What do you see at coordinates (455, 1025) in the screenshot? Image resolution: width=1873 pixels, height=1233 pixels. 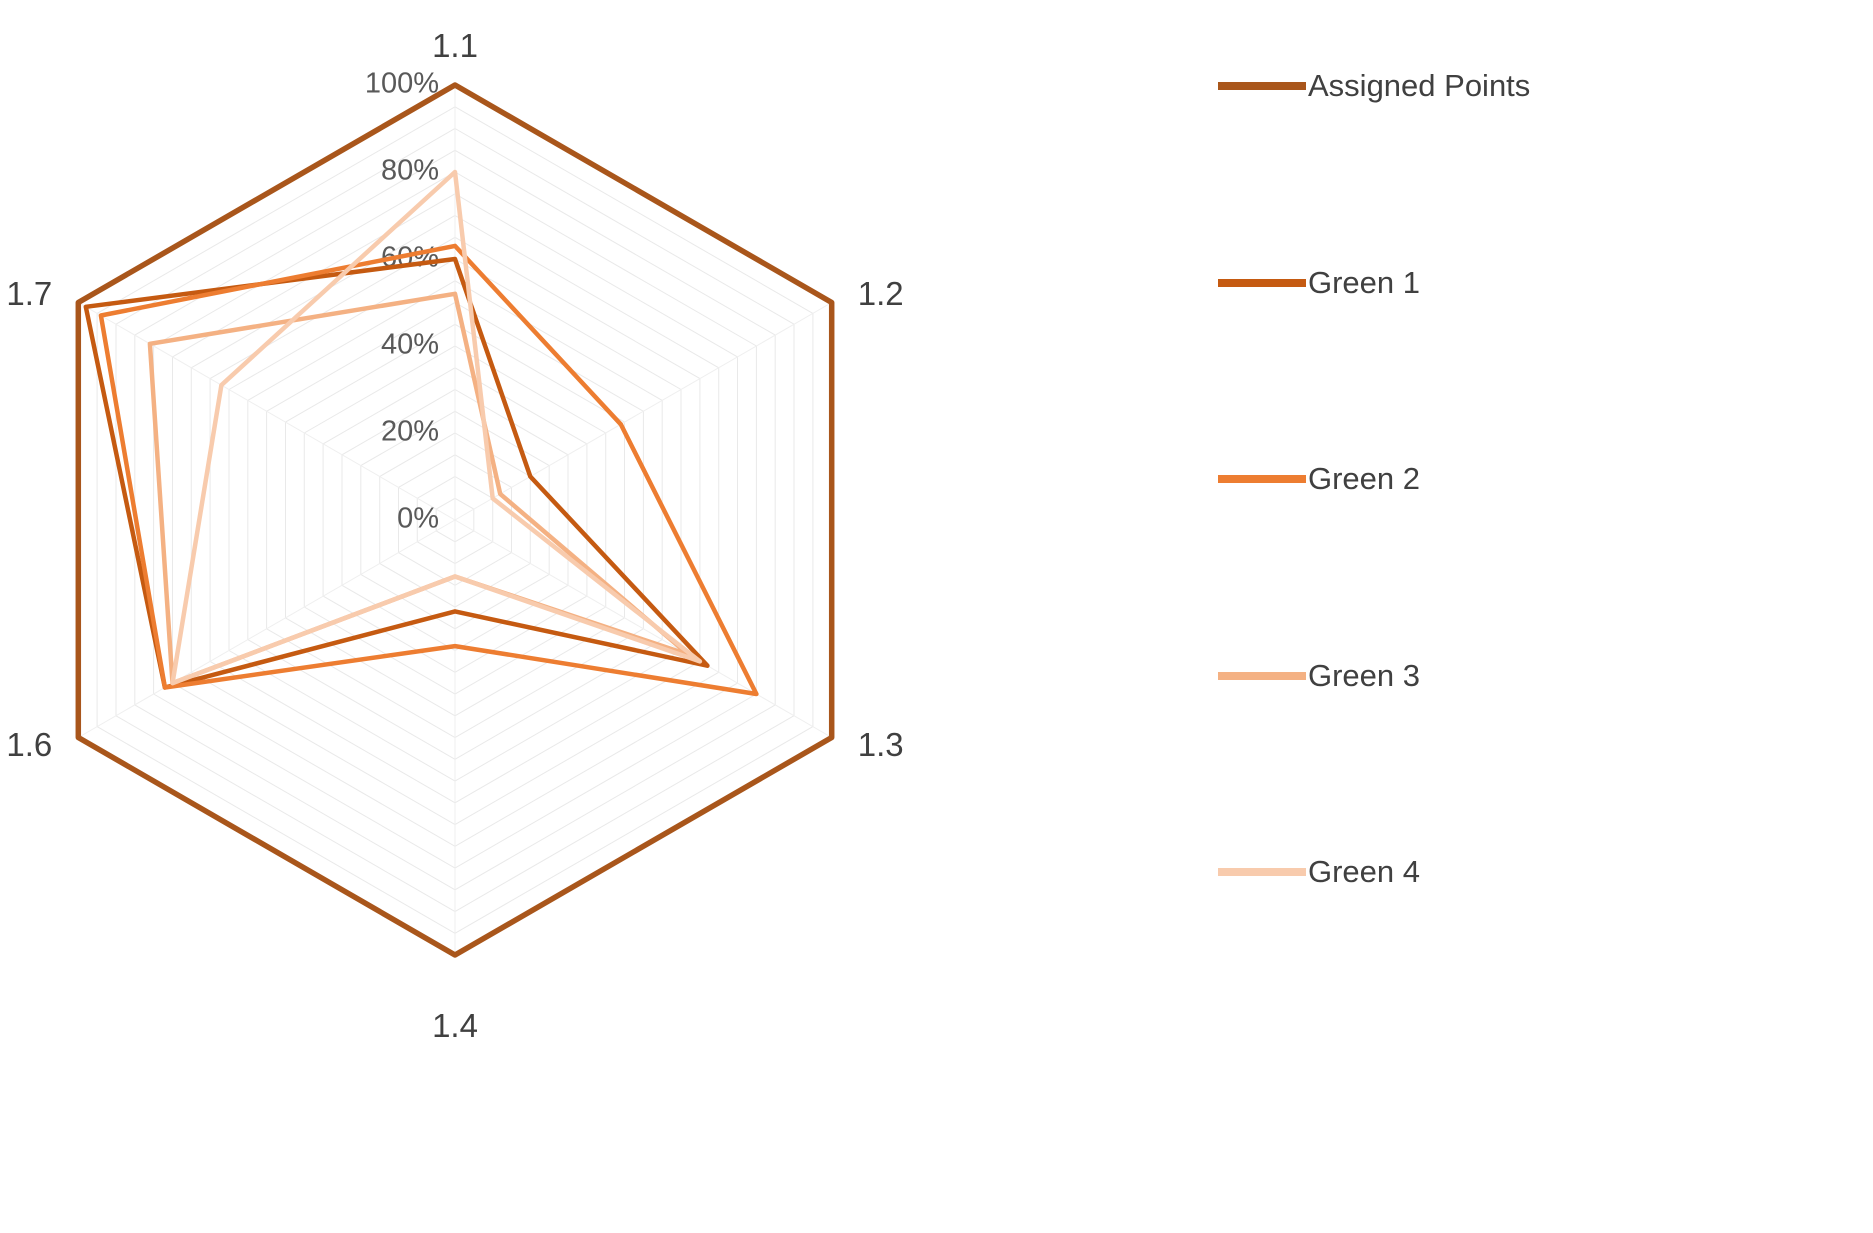 I see `axis-label-1.4: 1.4` at bounding box center [455, 1025].